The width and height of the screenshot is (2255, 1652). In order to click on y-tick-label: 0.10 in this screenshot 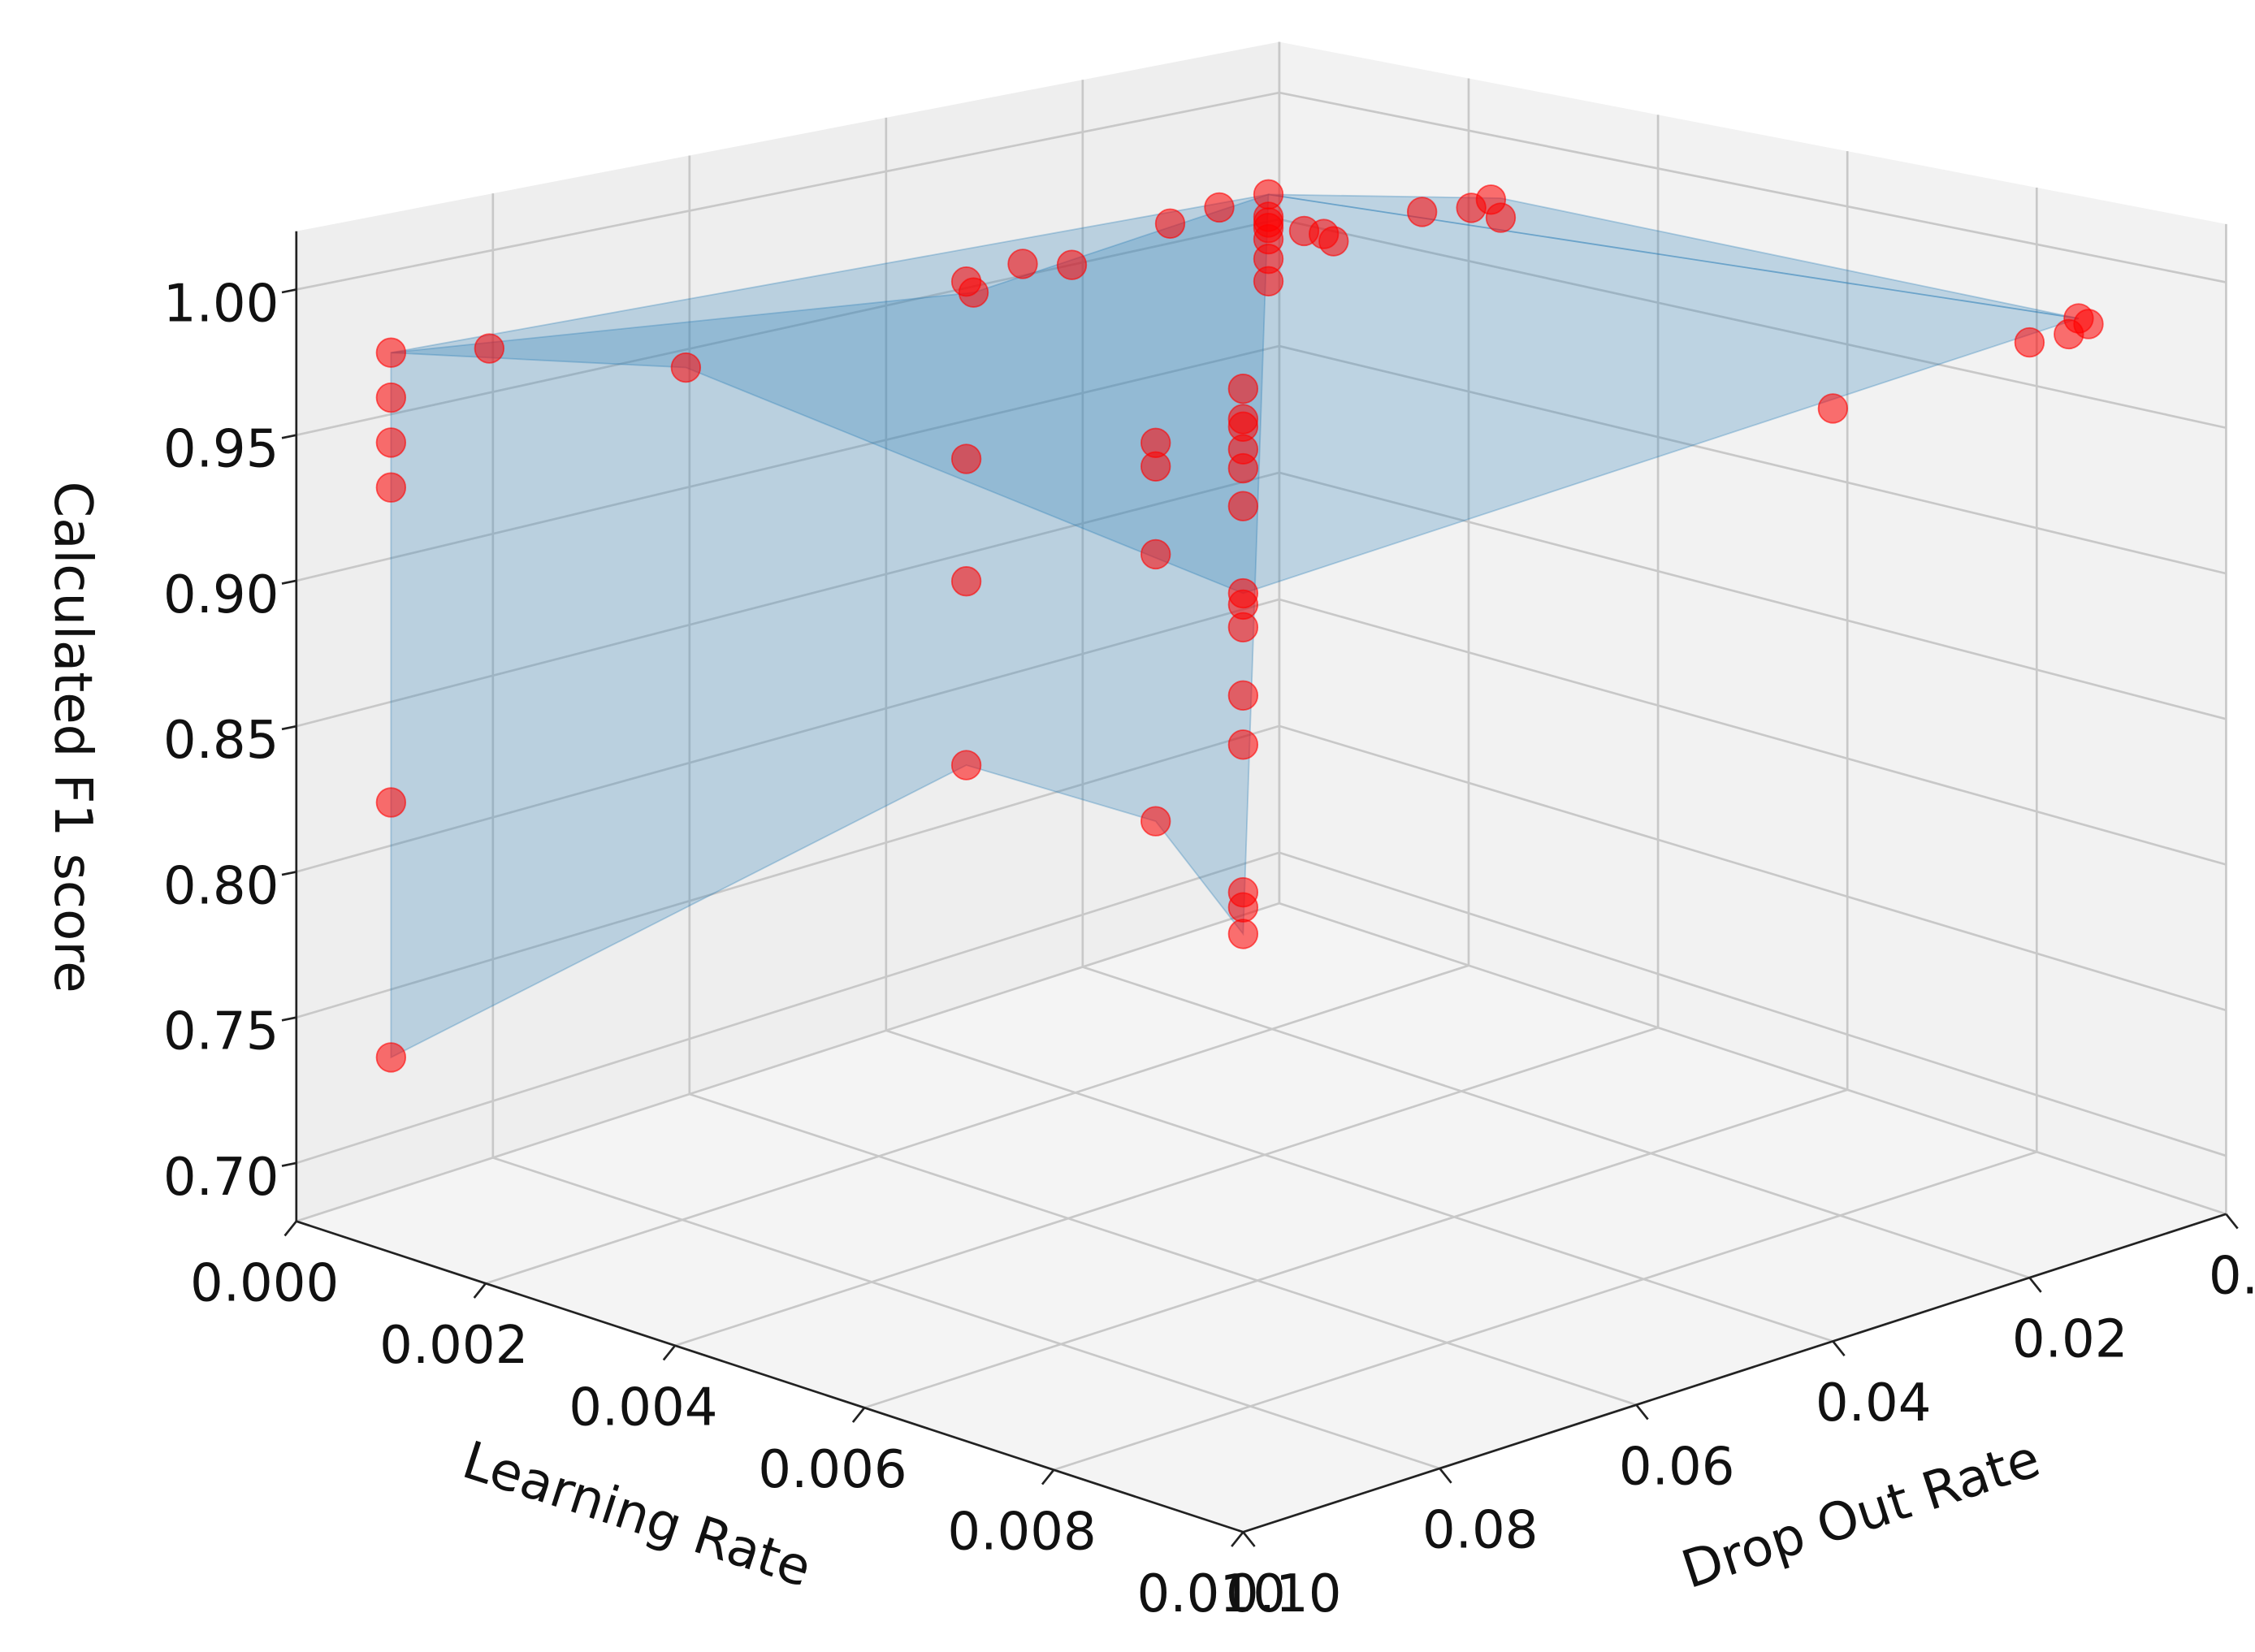, I will do `click(1284, 1594)`.